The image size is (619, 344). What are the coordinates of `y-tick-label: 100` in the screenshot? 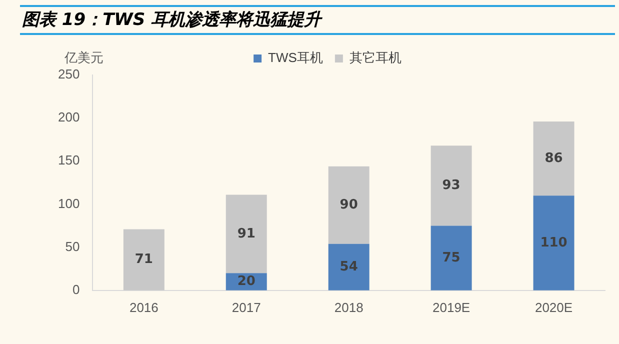 It's located at (69, 203).